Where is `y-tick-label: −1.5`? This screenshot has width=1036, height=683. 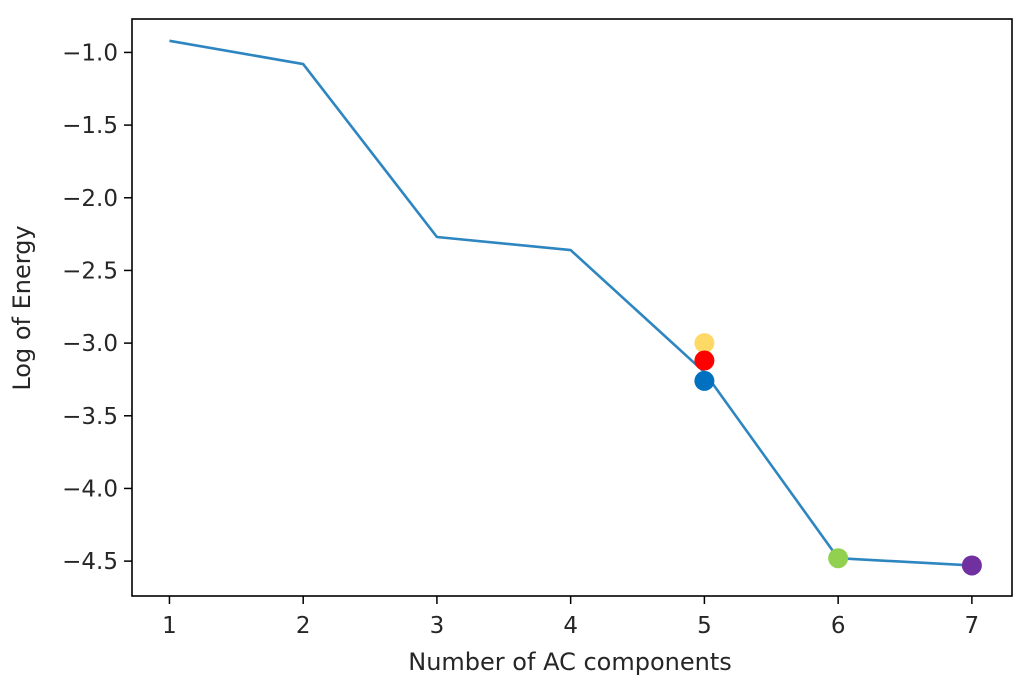
y-tick-label: −1.5 is located at coordinates (90, 126).